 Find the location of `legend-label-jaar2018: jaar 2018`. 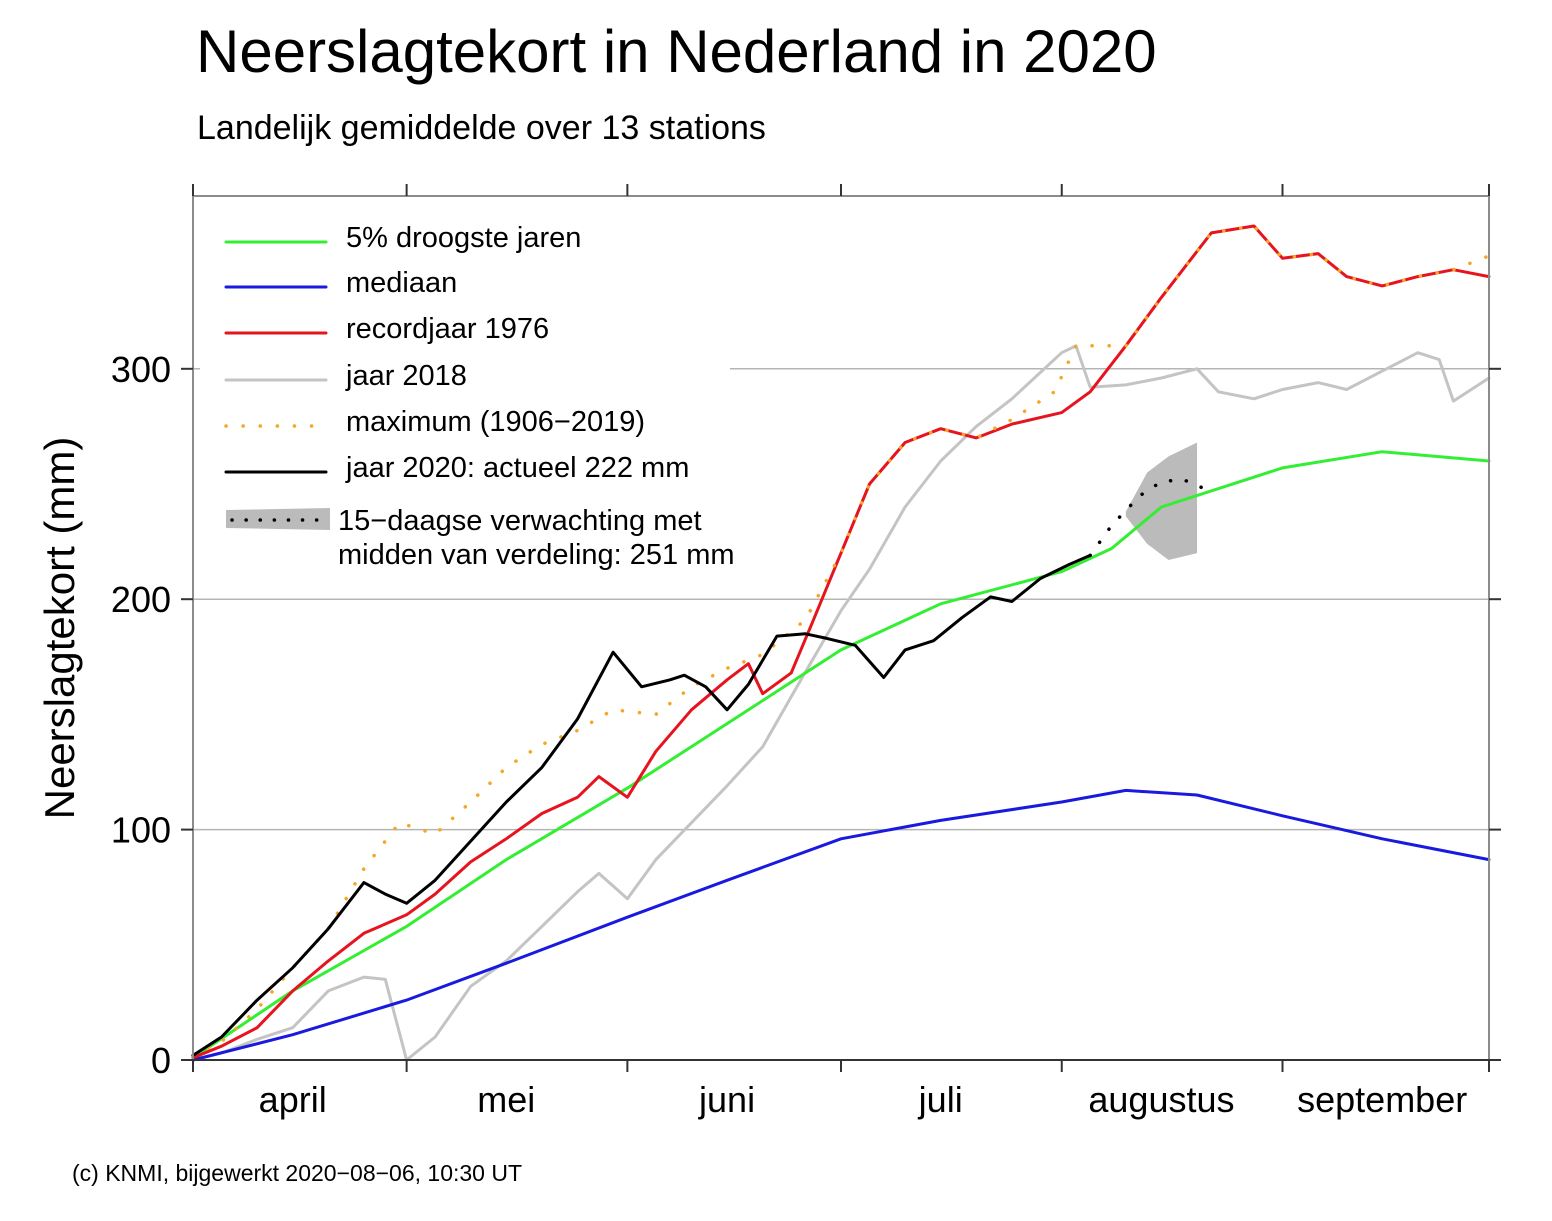

legend-label-jaar2018: jaar 2018 is located at coordinates (406, 376).